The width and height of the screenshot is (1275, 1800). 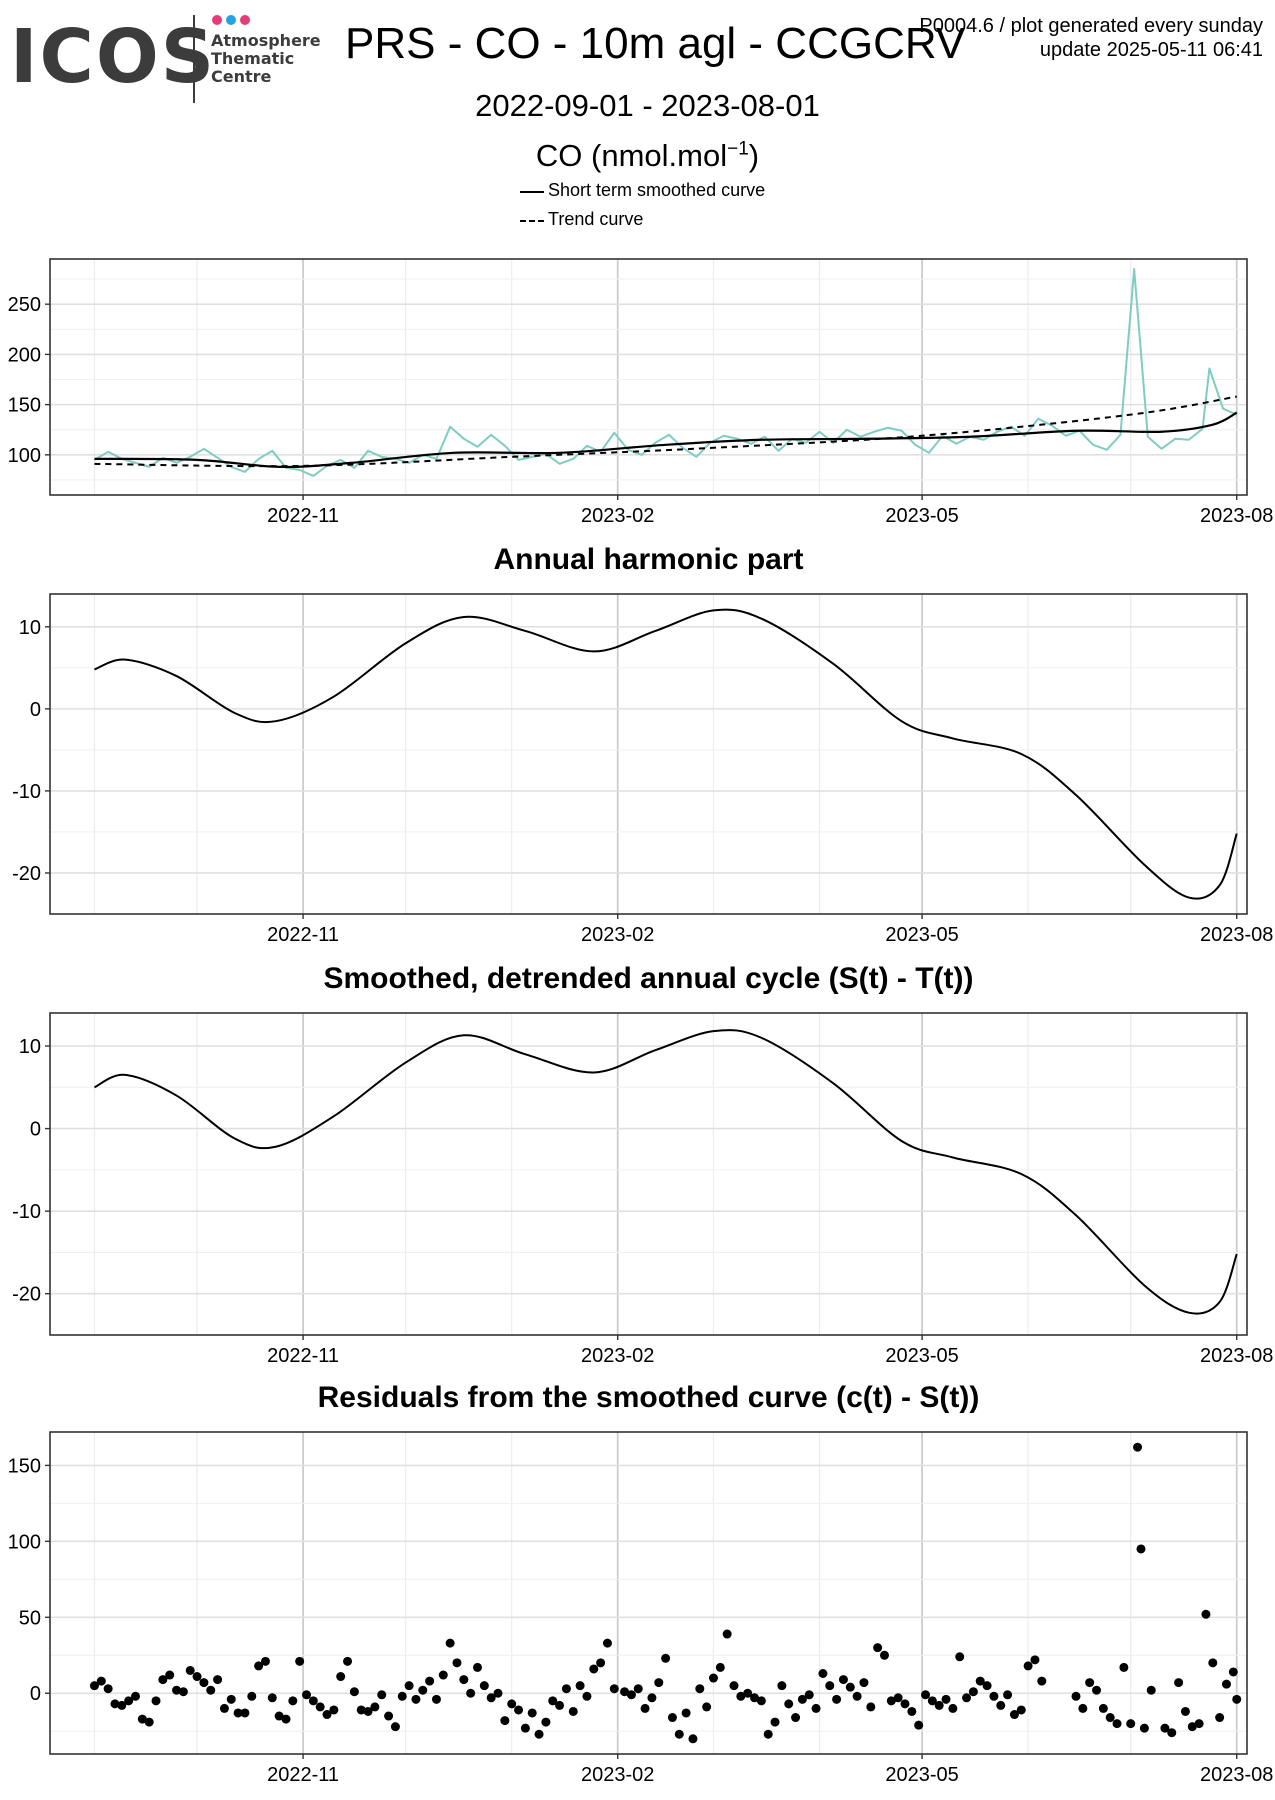 What do you see at coordinates (30, 628) in the screenshot?
I see `y-tick-label: 10` at bounding box center [30, 628].